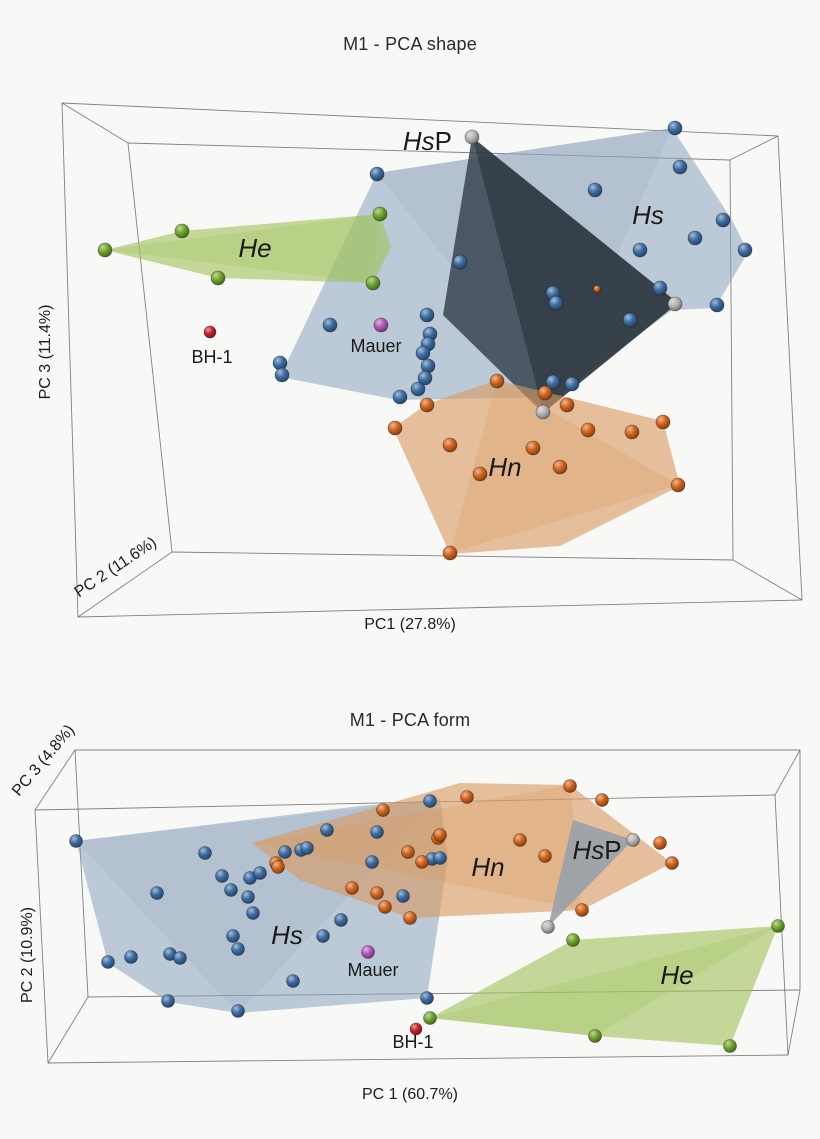 The width and height of the screenshot is (820, 1139). What do you see at coordinates (427, 141) in the screenshot?
I see `hsp-label: HsP` at bounding box center [427, 141].